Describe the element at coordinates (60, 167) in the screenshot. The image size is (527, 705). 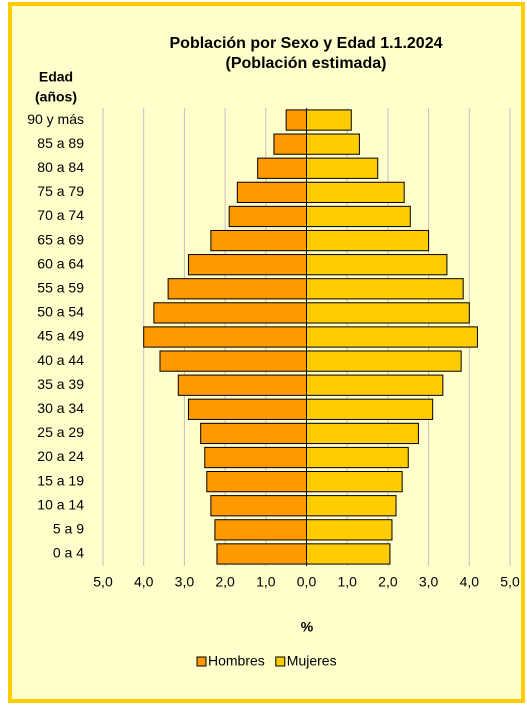
I see `y-tick-label: 80 a 84` at that location.